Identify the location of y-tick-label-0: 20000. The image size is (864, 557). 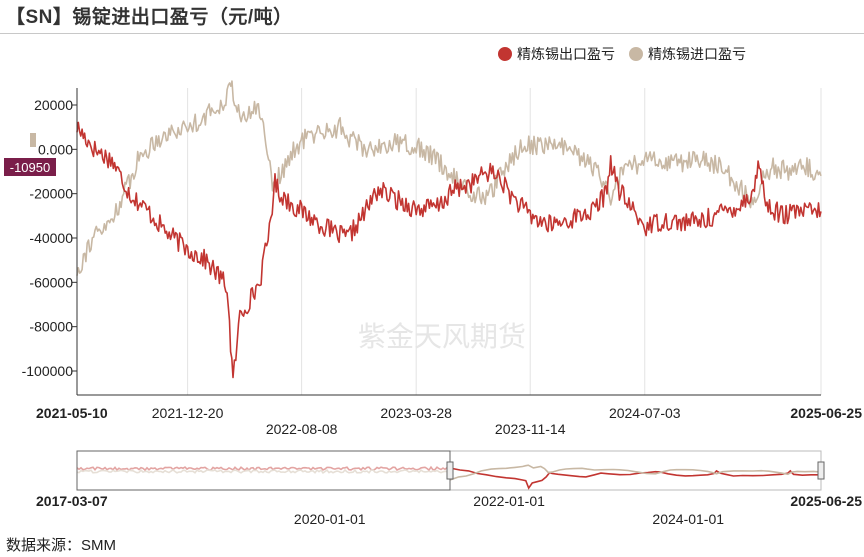
(53, 105).